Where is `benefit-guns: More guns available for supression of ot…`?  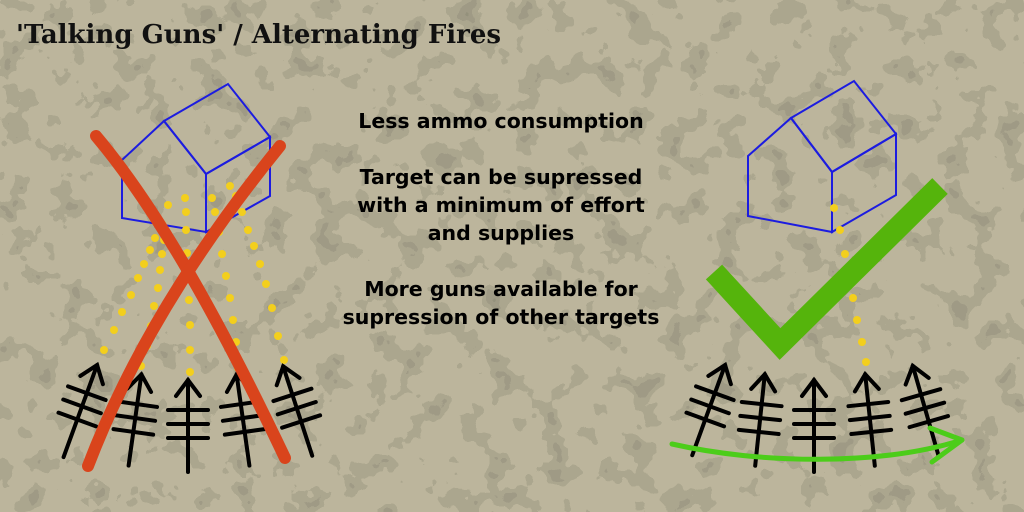 benefit-guns: More guns available for supression of ot… is located at coordinates (501, 303).